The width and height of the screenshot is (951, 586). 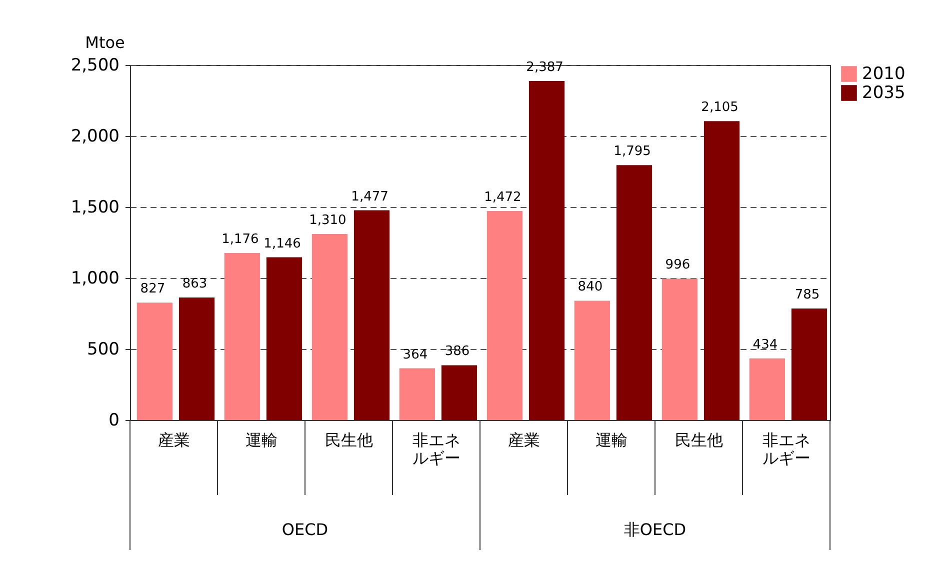 What do you see at coordinates (884, 74) in the screenshot?
I see `legend-label: 2010` at bounding box center [884, 74].